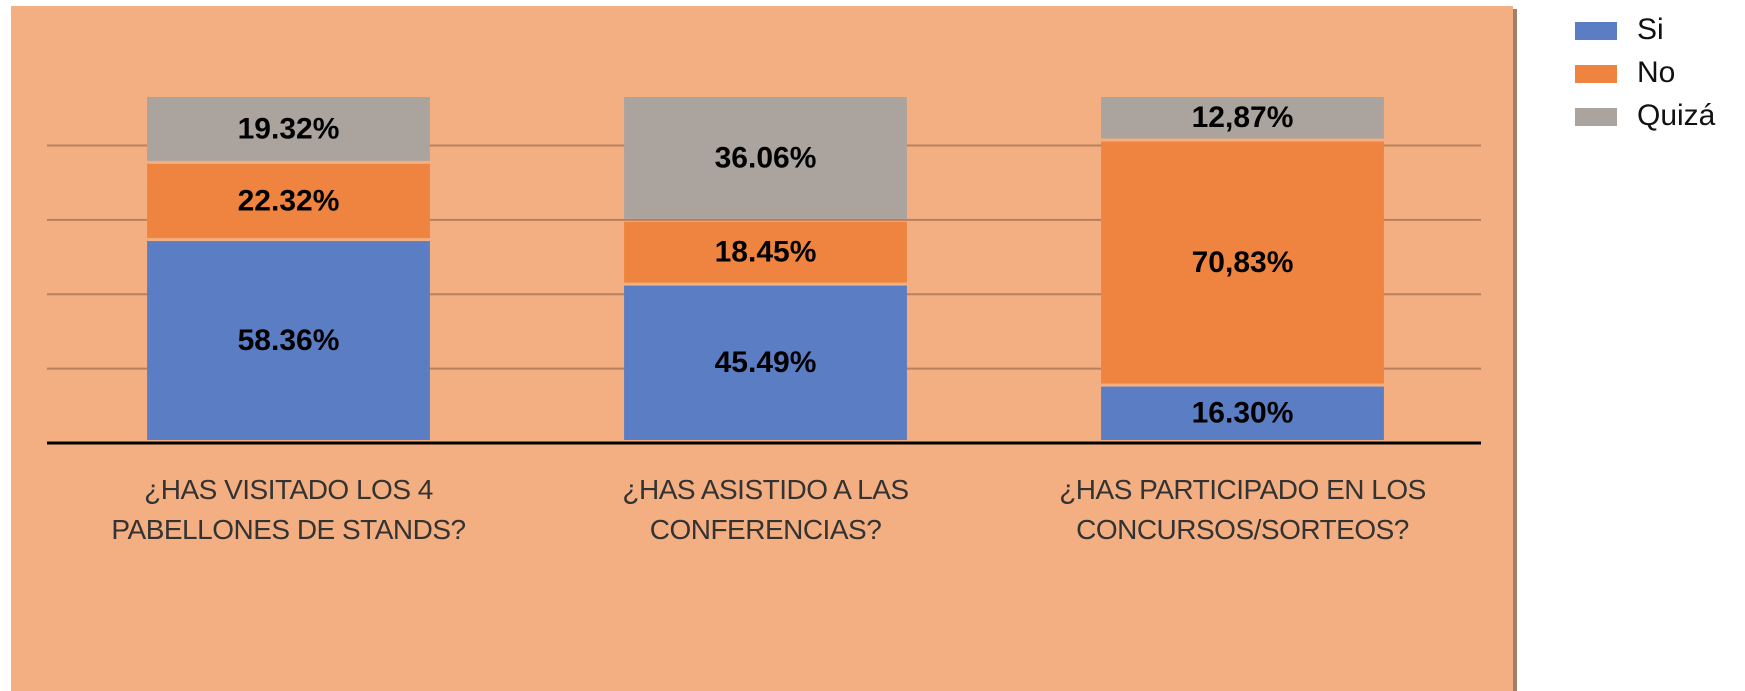  What do you see at coordinates (1650, 29) in the screenshot?
I see `legend-label: Si` at bounding box center [1650, 29].